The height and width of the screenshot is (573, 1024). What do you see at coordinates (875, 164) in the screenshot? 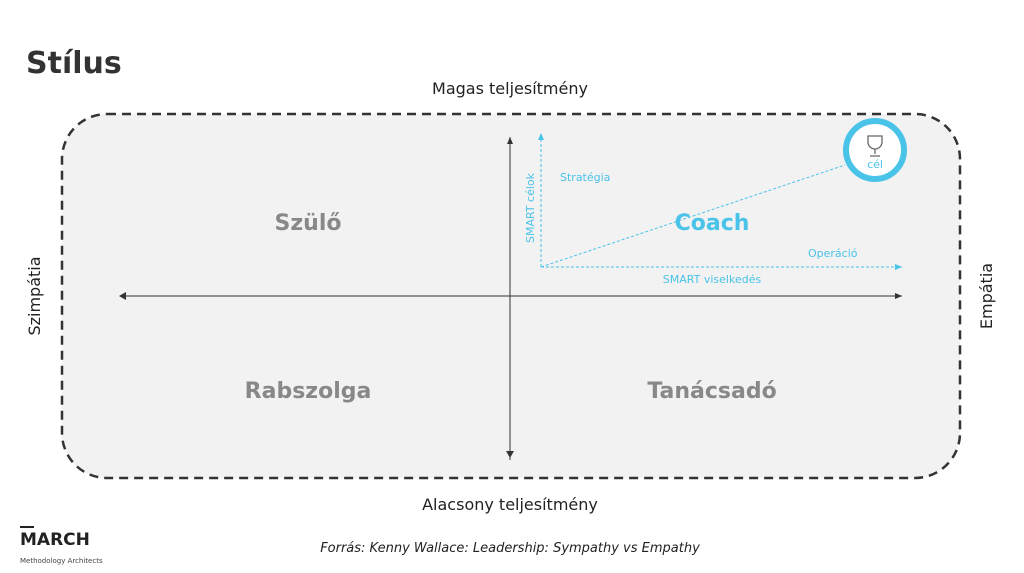
I see `goal-label: cél` at bounding box center [875, 164].